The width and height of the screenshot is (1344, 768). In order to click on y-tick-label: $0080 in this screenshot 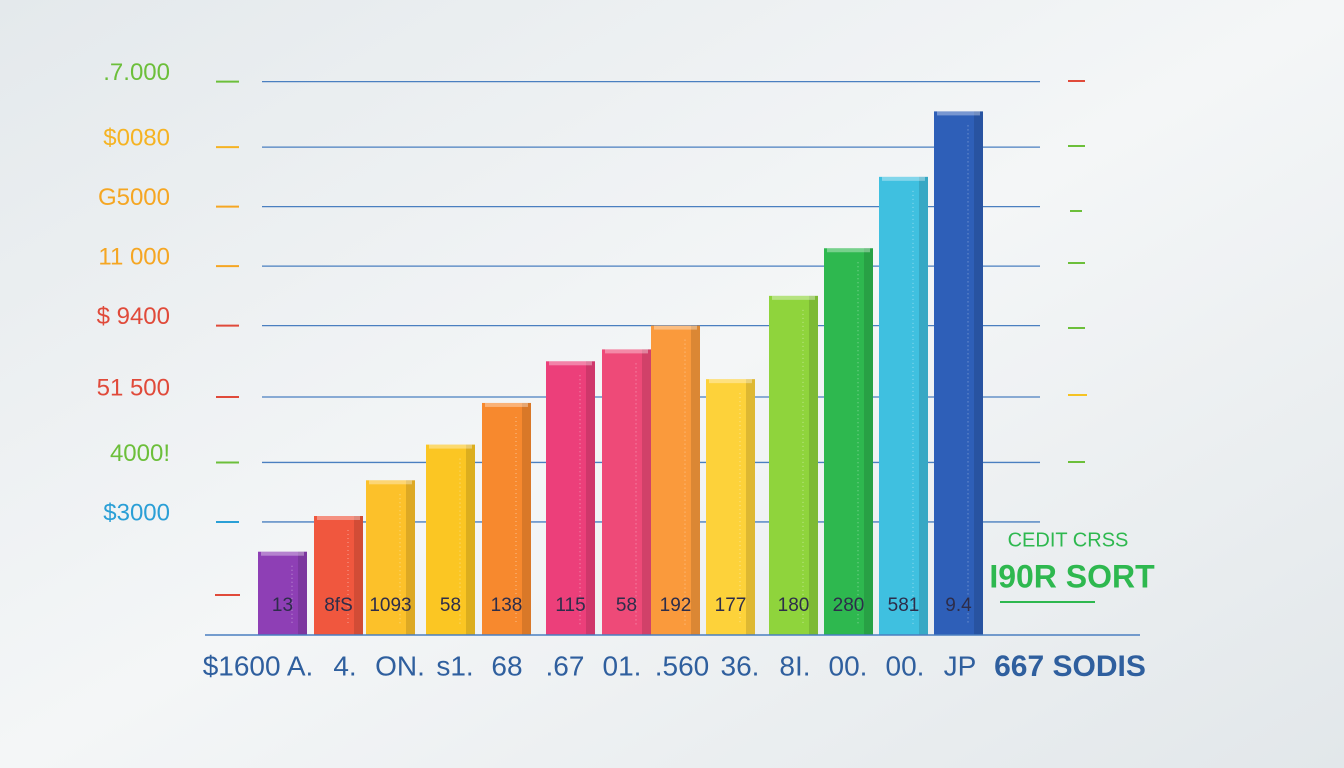, I will do `click(136, 137)`.